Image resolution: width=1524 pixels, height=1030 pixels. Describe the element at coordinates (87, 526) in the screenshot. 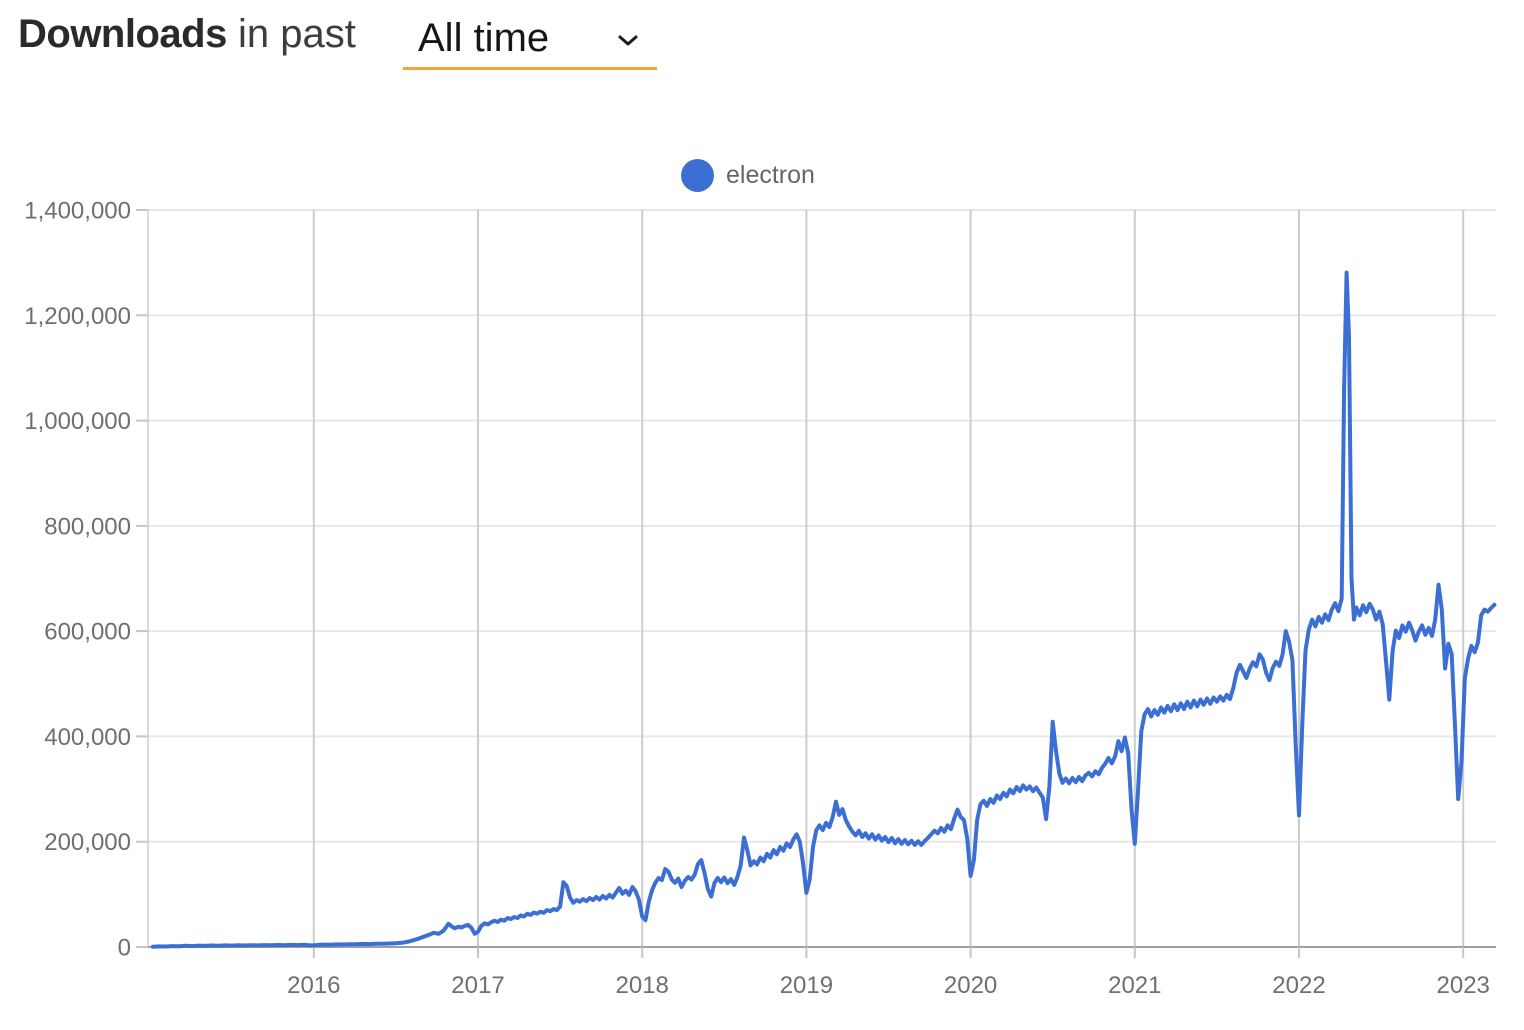

I see `y-axis-label: 800,000` at that location.